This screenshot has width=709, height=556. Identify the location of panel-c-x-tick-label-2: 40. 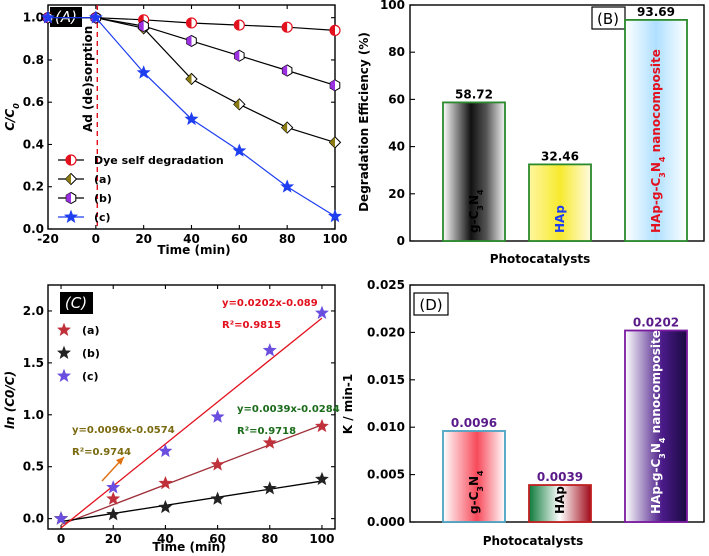
(165, 539).